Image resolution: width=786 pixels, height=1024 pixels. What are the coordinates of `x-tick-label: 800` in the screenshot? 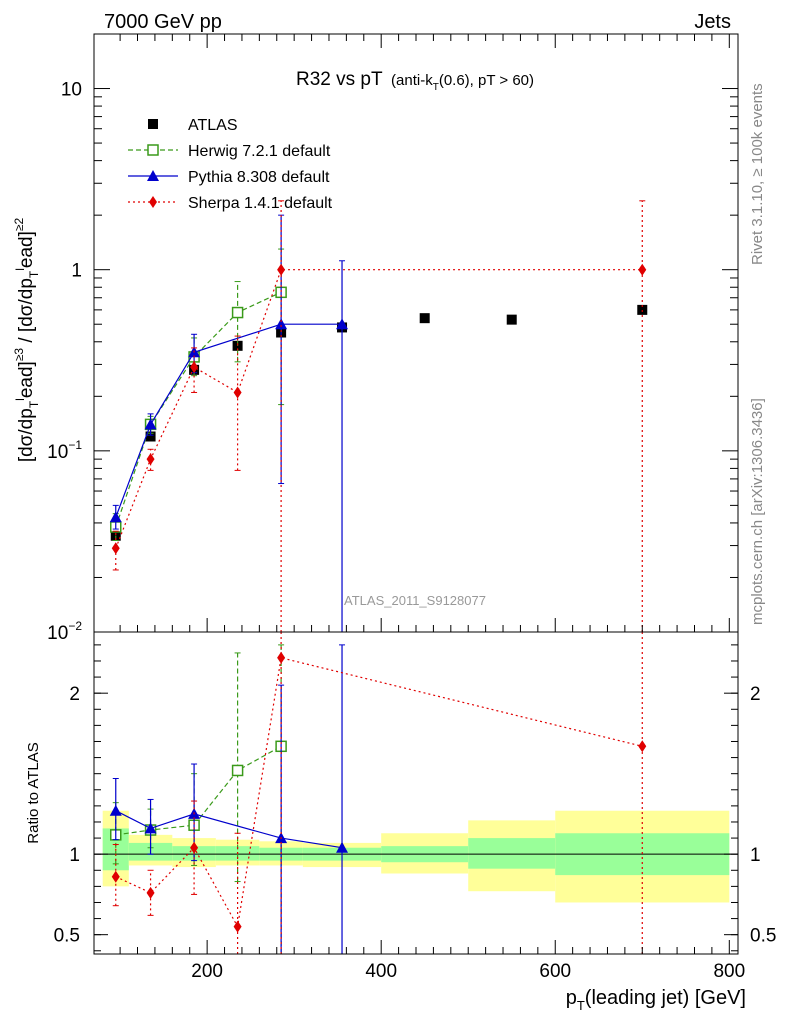 It's located at (729, 971).